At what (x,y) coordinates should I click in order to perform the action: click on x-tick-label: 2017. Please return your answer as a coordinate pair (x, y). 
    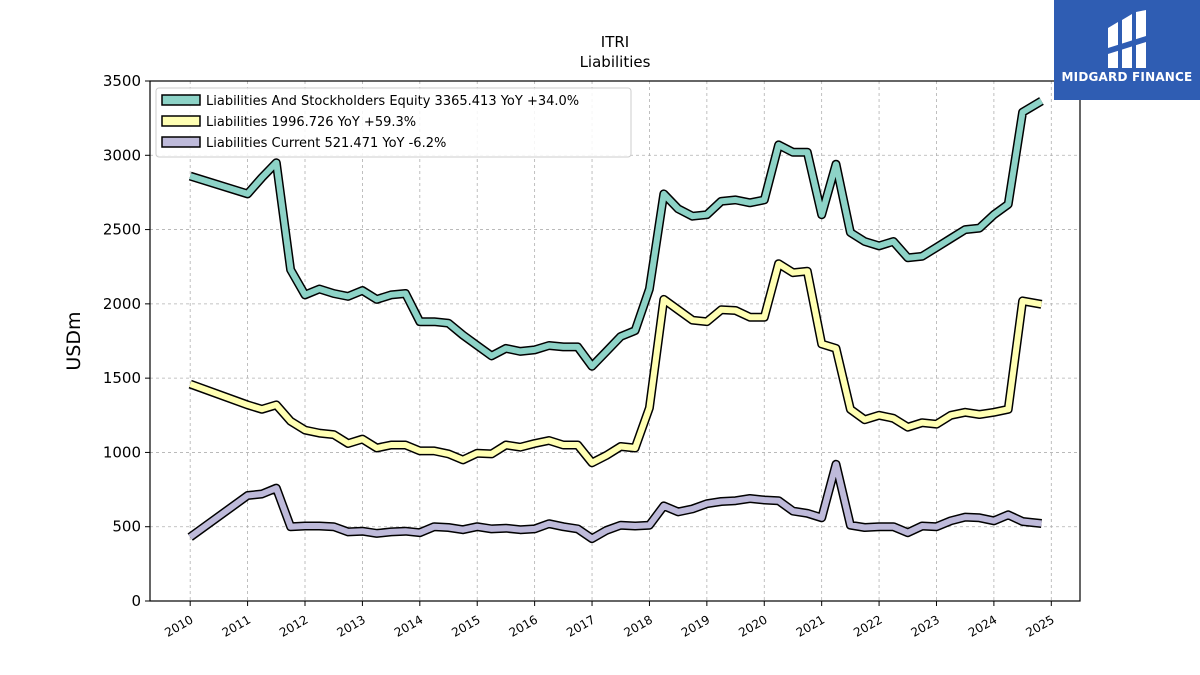
    Looking at the image, I should click on (580, 625).